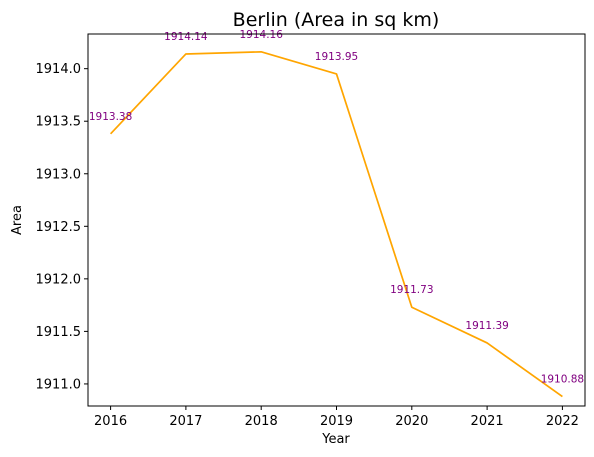  What do you see at coordinates (59, 279) in the screenshot?
I see `y-tick-label: 1912.0` at bounding box center [59, 279].